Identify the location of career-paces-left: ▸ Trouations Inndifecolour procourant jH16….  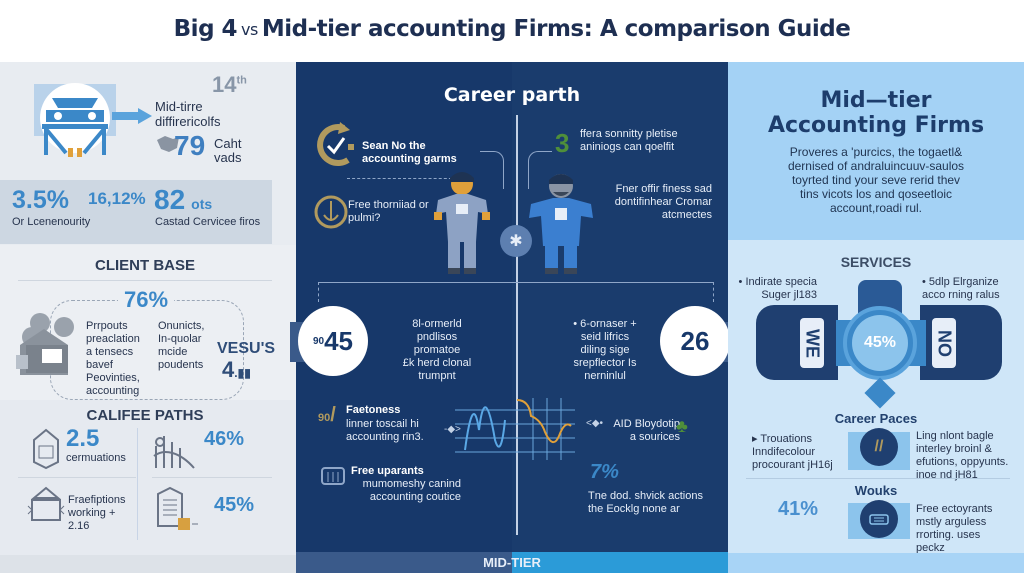
(792, 452).